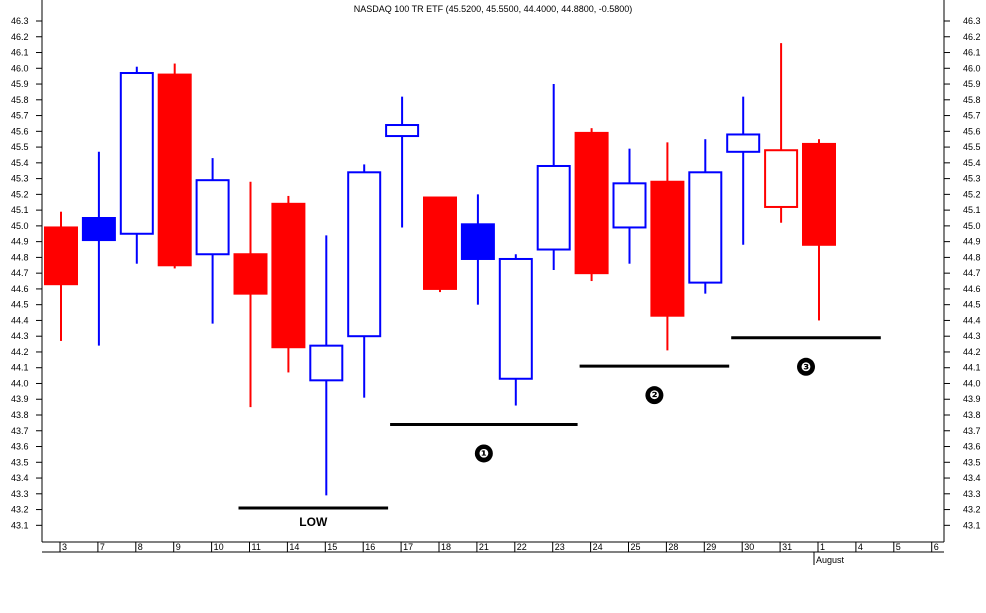  Describe the element at coordinates (20, 163) in the screenshot. I see `y-tick-label-left: 45.4` at that location.